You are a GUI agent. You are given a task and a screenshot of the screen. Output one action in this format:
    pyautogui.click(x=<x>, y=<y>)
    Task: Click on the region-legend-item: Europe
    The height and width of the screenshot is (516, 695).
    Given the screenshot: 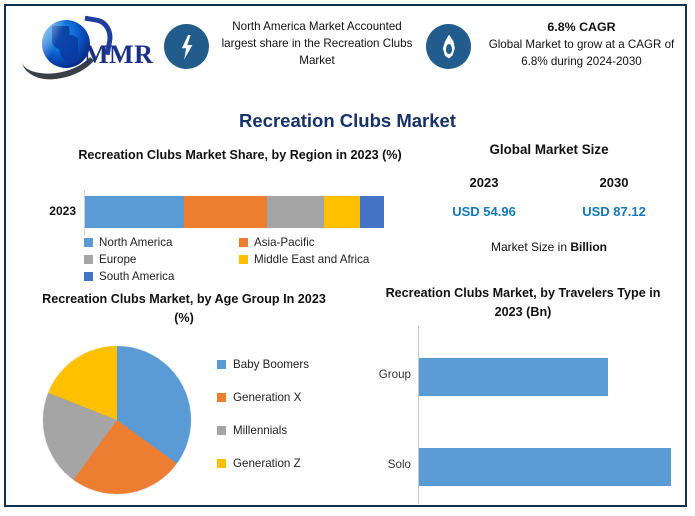 What is the action you would take?
    pyautogui.click(x=161, y=259)
    